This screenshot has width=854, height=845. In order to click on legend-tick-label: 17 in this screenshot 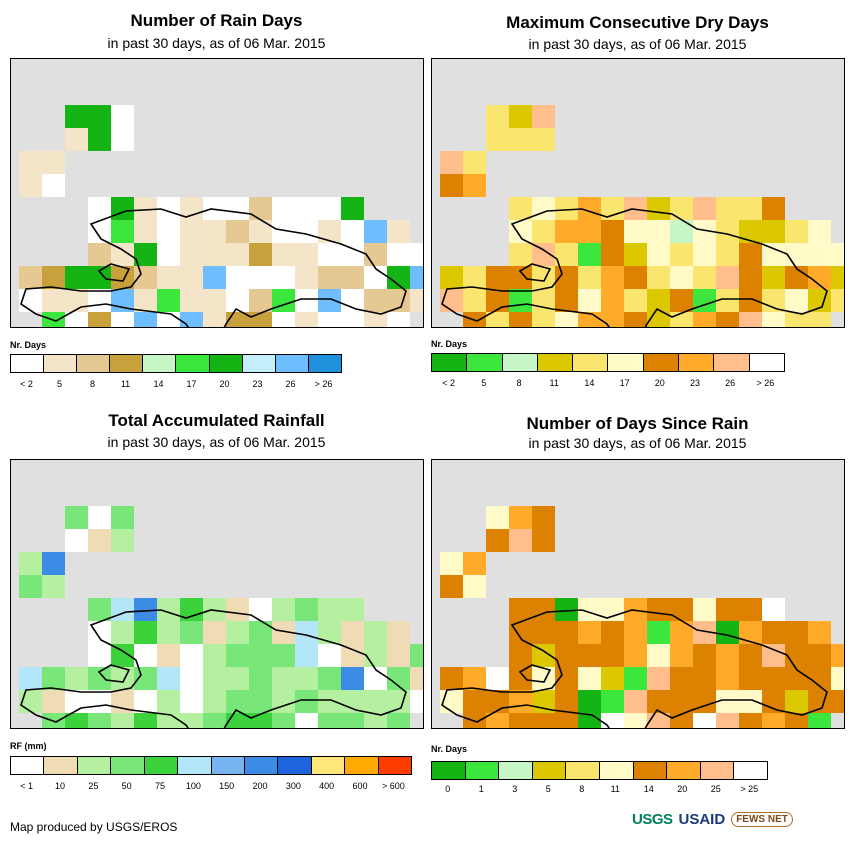, I will do `click(191, 384)`.